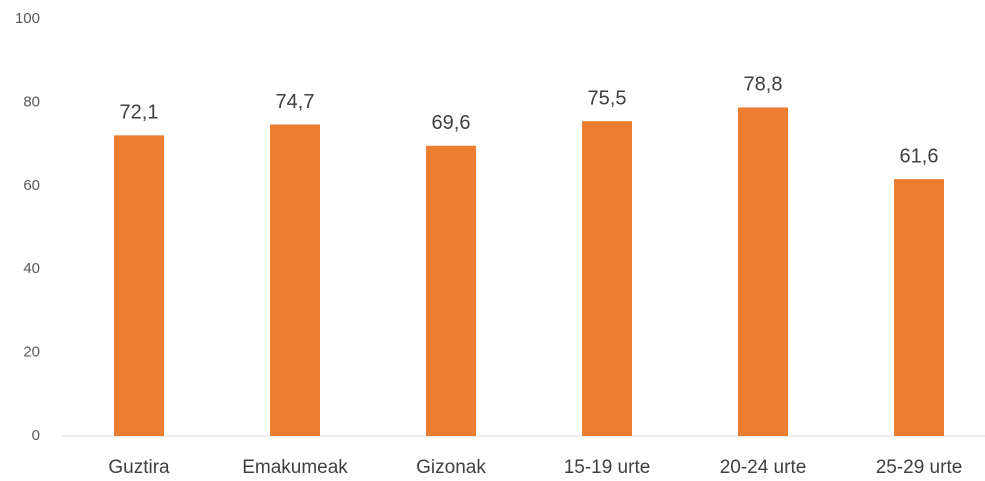 The height and width of the screenshot is (481, 985). Describe the element at coordinates (295, 467) in the screenshot. I see `x-tick-label: Emakumeak` at that location.